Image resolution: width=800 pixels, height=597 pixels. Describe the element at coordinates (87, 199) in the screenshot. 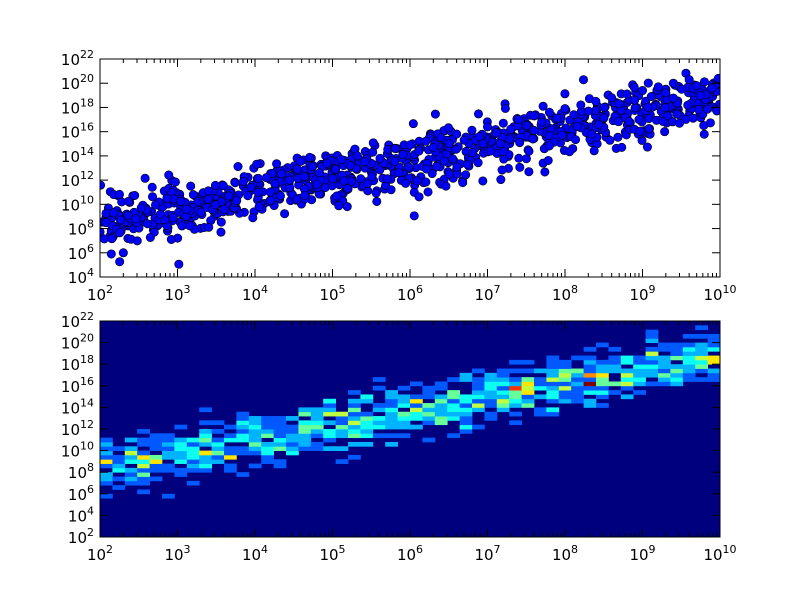

I see `scatter-y-tick-exp: 10` at that location.